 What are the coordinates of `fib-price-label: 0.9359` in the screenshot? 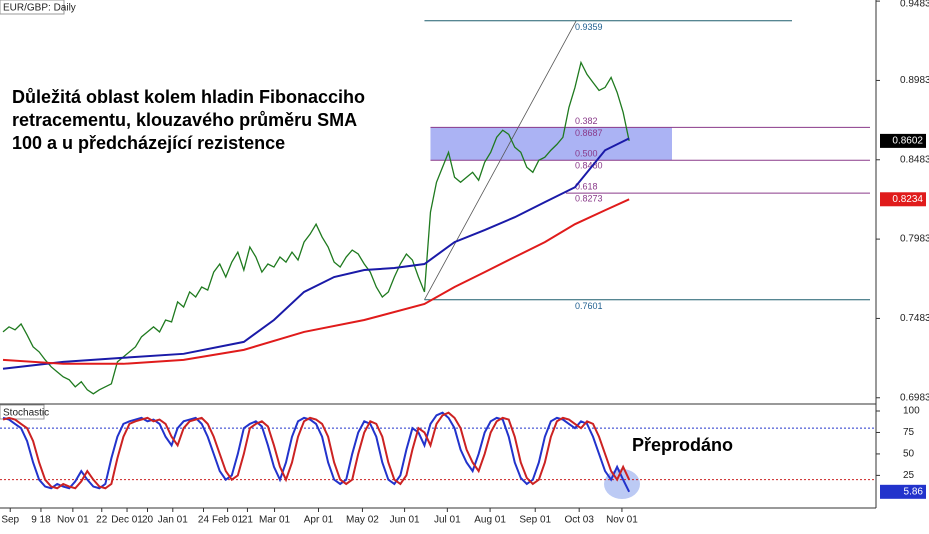 It's located at (589, 27).